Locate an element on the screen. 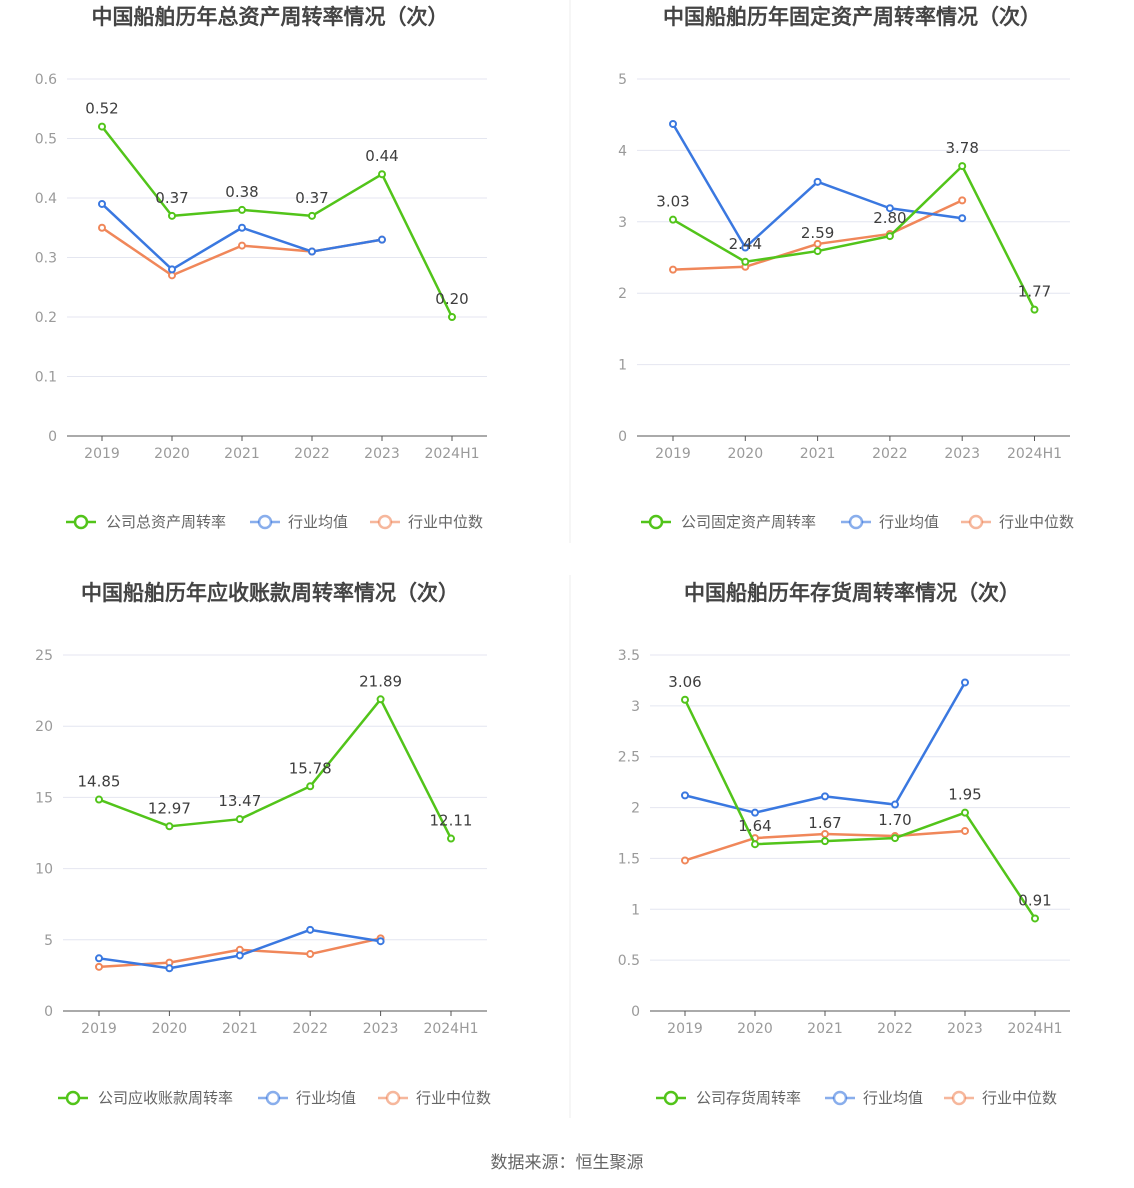  data-label: 0.37 is located at coordinates (311, 198).